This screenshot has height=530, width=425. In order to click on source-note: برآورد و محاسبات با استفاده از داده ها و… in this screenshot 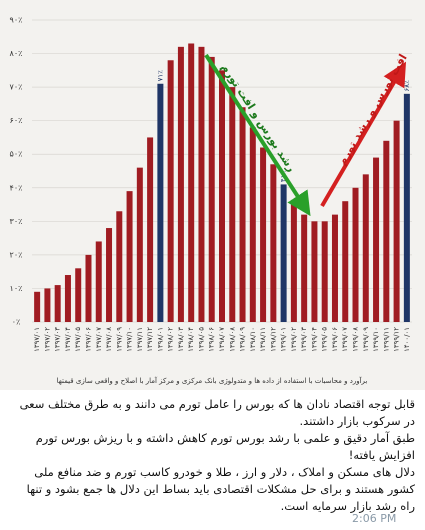, I will do `click(212, 380)`.